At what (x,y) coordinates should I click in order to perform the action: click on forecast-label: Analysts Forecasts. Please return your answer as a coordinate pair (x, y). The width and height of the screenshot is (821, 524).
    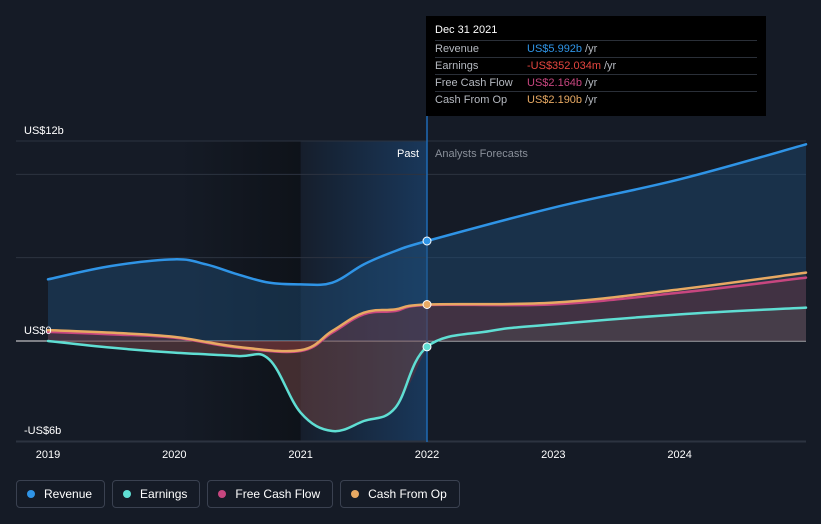
    Looking at the image, I should click on (481, 154).